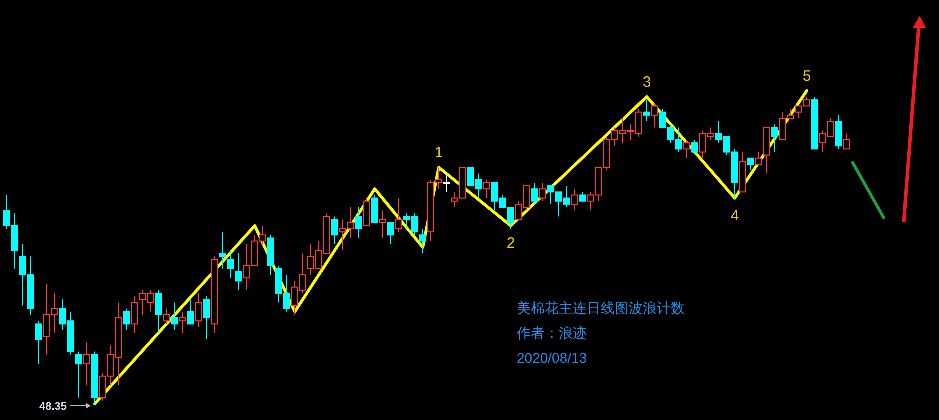  Describe the element at coordinates (807, 76) in the screenshot. I see `text: 5` at that location.